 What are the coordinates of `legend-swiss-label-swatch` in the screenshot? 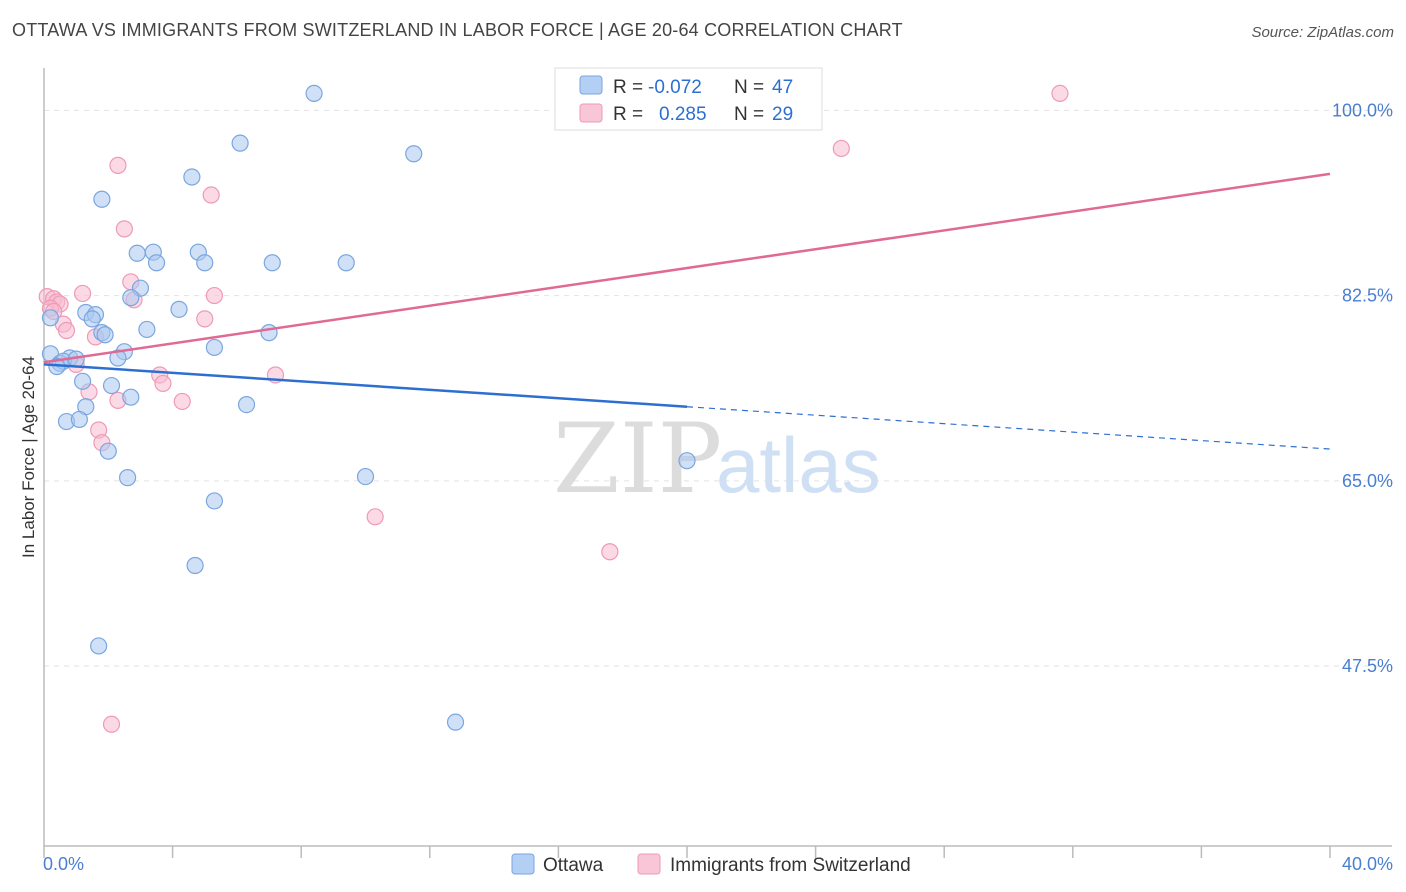 It's located at (649, 864).